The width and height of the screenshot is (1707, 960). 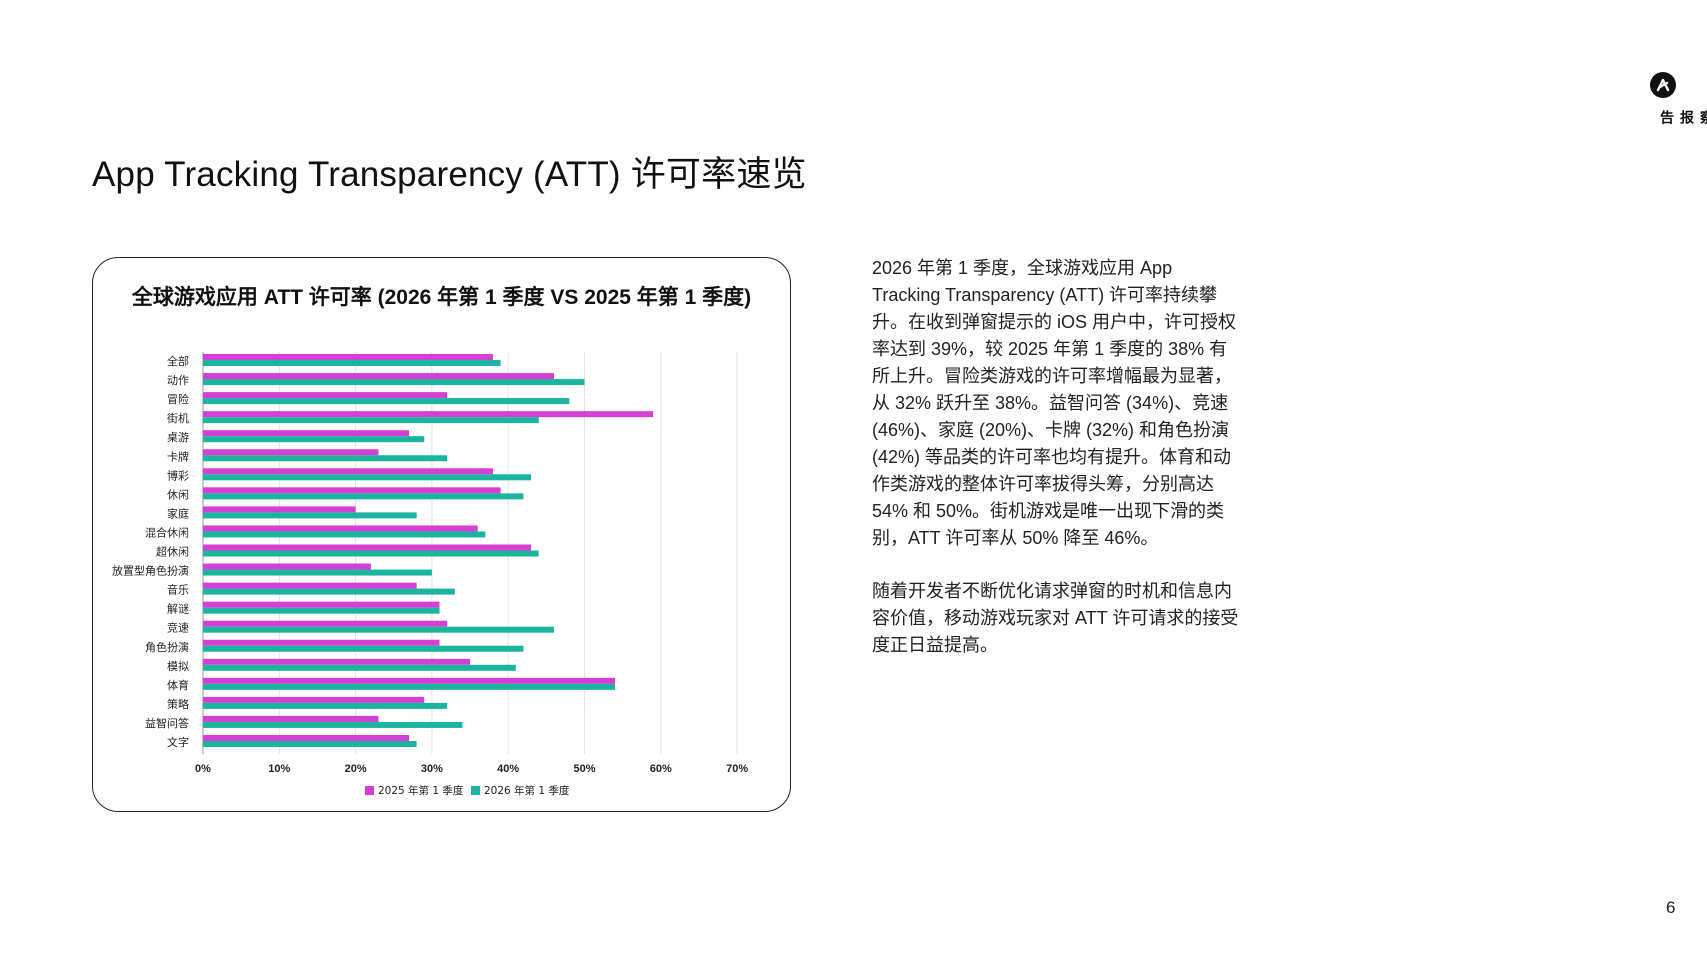 I want to click on side-brand: 游戏应用洞察报告, so click(x=1678, y=98).